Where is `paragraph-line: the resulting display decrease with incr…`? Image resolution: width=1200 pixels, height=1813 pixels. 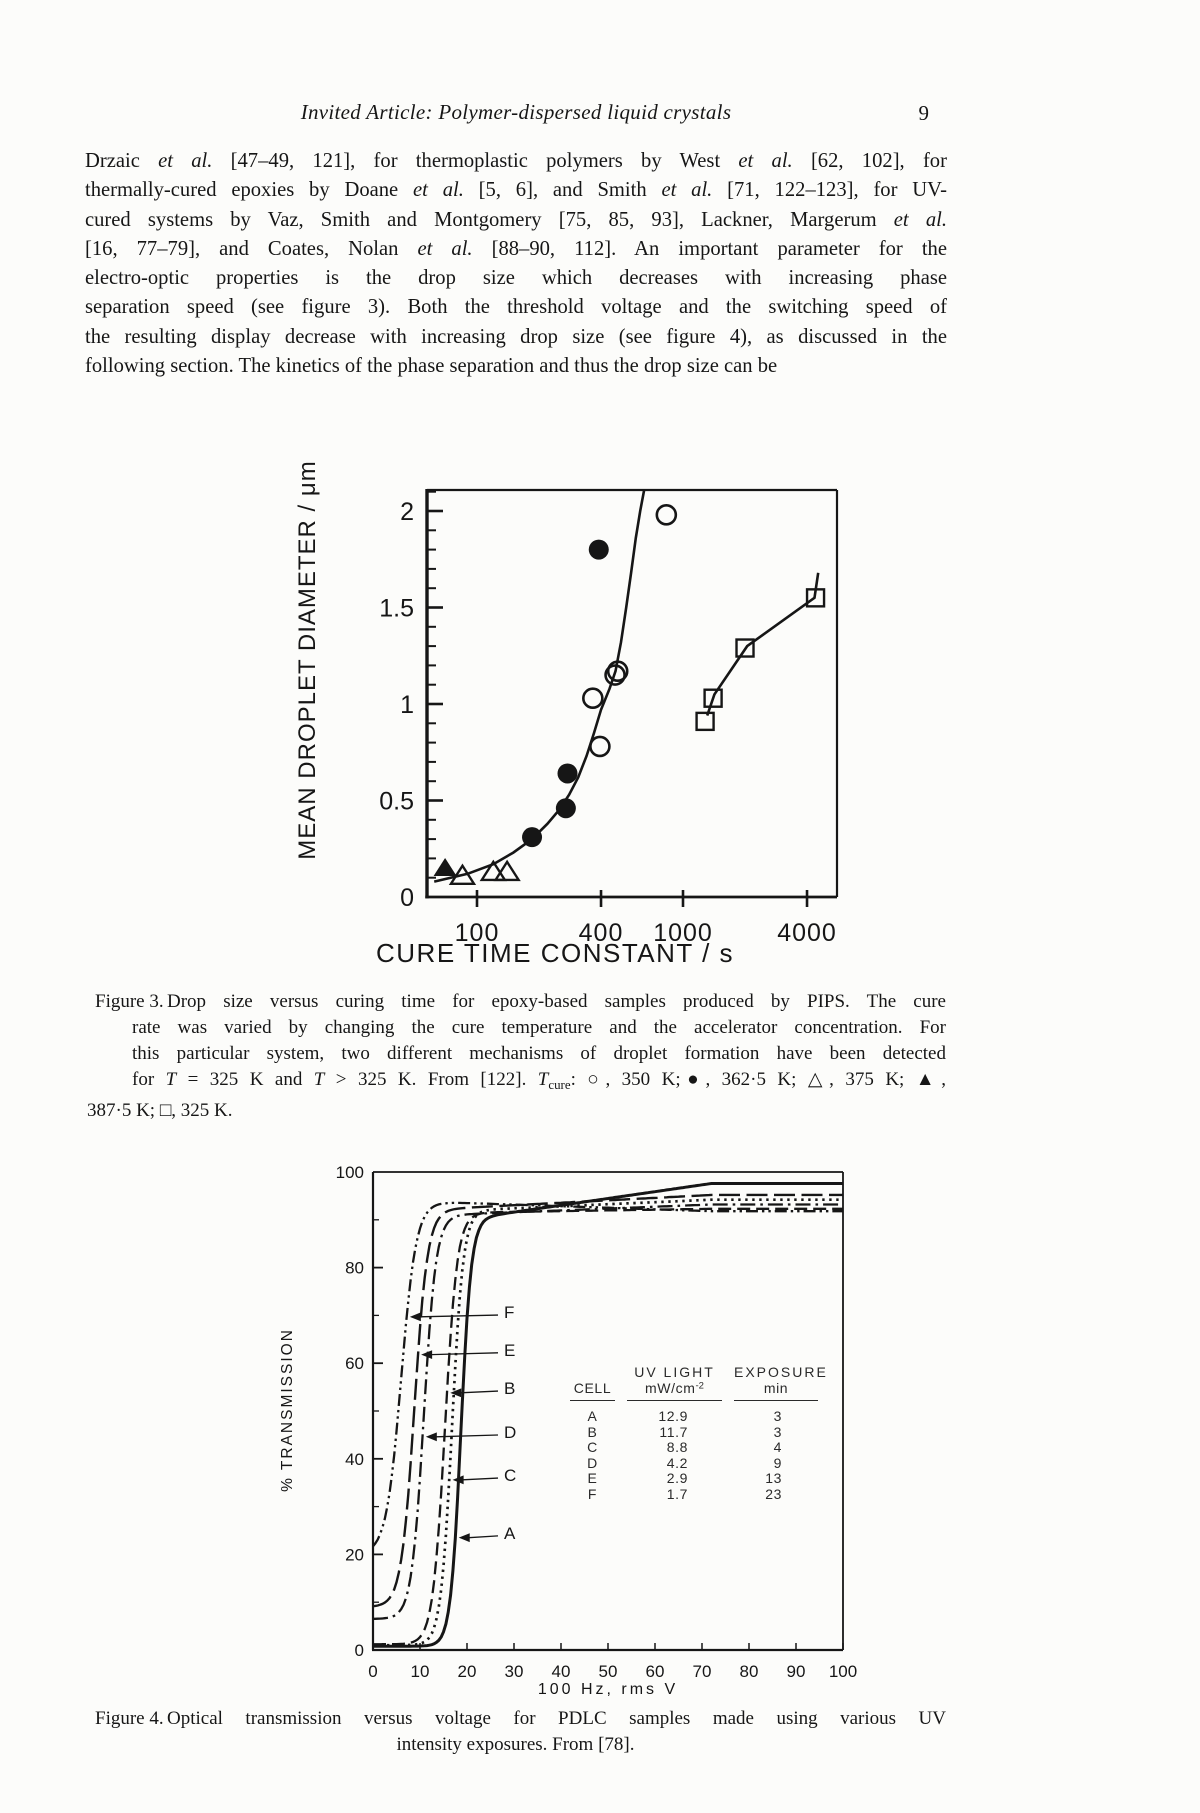
paragraph-line: the resulting display decrease with incr… is located at coordinates (516, 336).